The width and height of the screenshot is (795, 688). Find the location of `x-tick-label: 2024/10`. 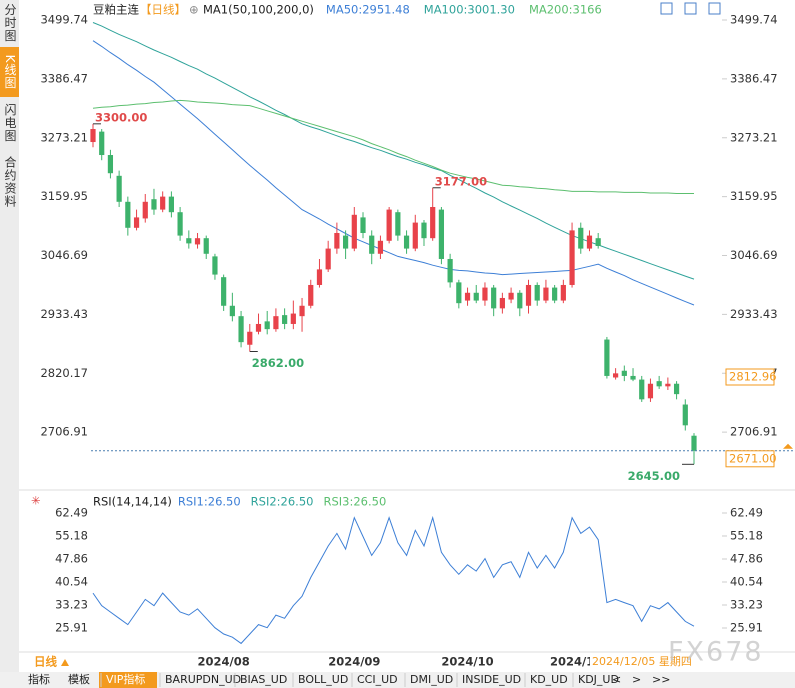

x-tick-label: 2024/10 is located at coordinates (467, 662).